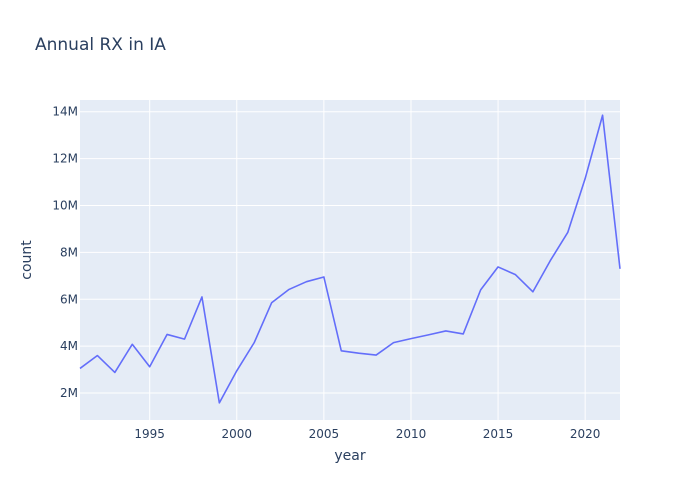  What do you see at coordinates (65, 112) in the screenshot?
I see `y-tick-label: 14M` at bounding box center [65, 112].